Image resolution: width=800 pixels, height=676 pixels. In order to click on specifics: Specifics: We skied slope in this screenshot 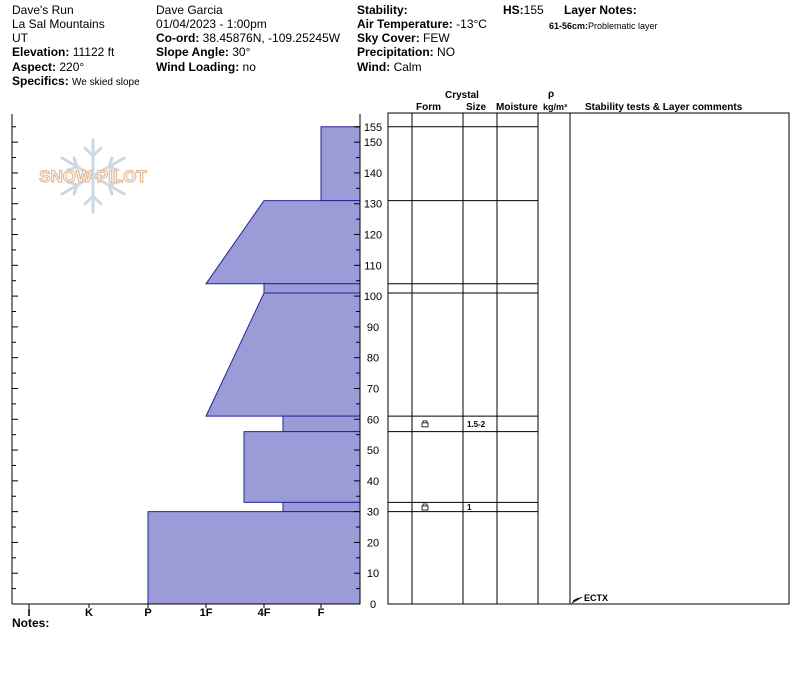, I will do `click(76, 82)`.